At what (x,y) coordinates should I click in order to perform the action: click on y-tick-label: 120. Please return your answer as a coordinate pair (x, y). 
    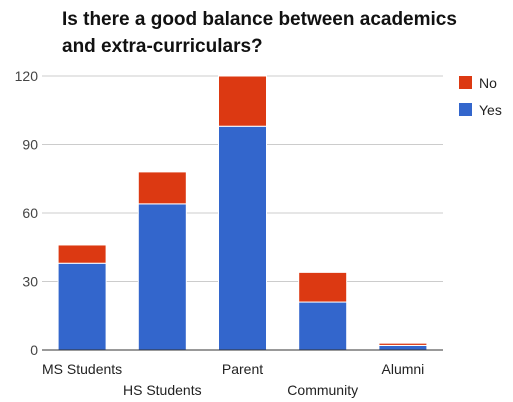
    Looking at the image, I should click on (27, 76).